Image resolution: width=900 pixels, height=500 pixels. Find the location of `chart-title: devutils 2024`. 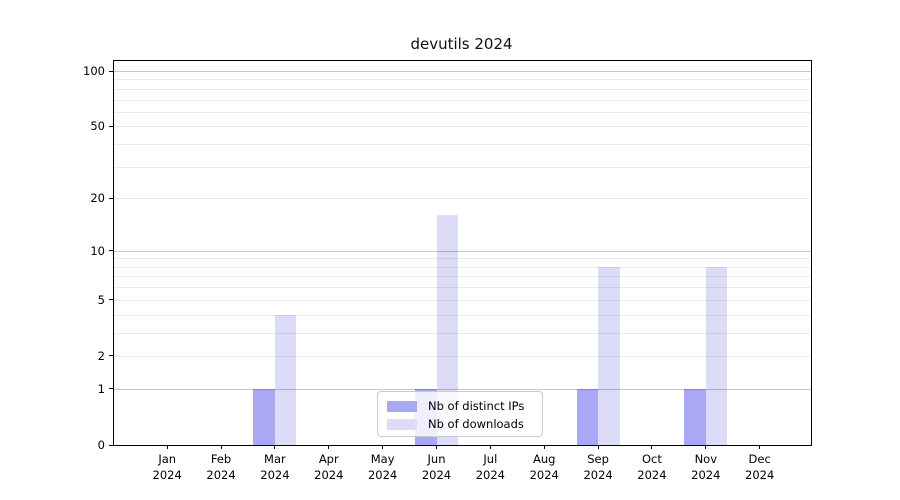

chart-title: devutils 2024 is located at coordinates (461, 44).